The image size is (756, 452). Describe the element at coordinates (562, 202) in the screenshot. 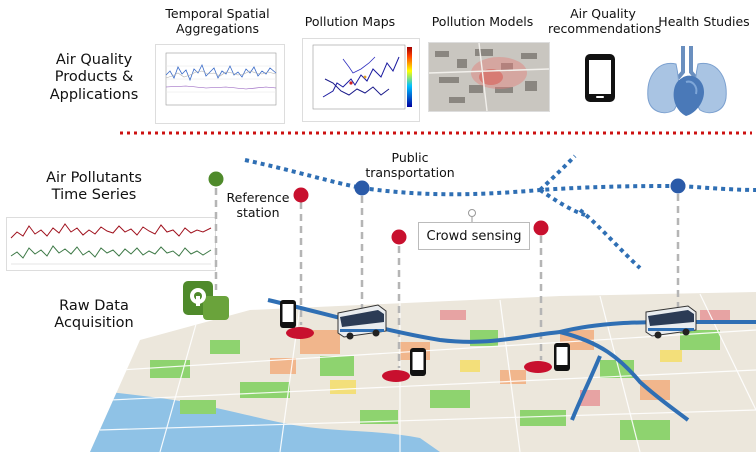

I see `sky-route-branch-mid` at that location.